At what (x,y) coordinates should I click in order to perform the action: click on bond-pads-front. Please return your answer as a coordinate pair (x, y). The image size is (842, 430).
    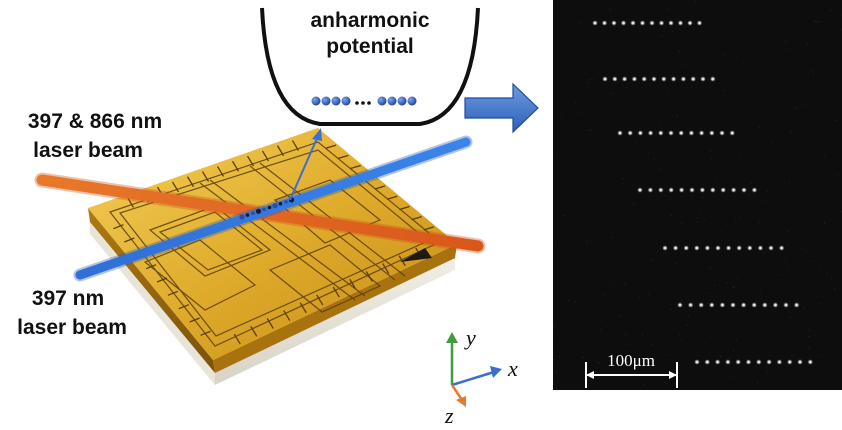
    Looking at the image, I should click on (162, 280).